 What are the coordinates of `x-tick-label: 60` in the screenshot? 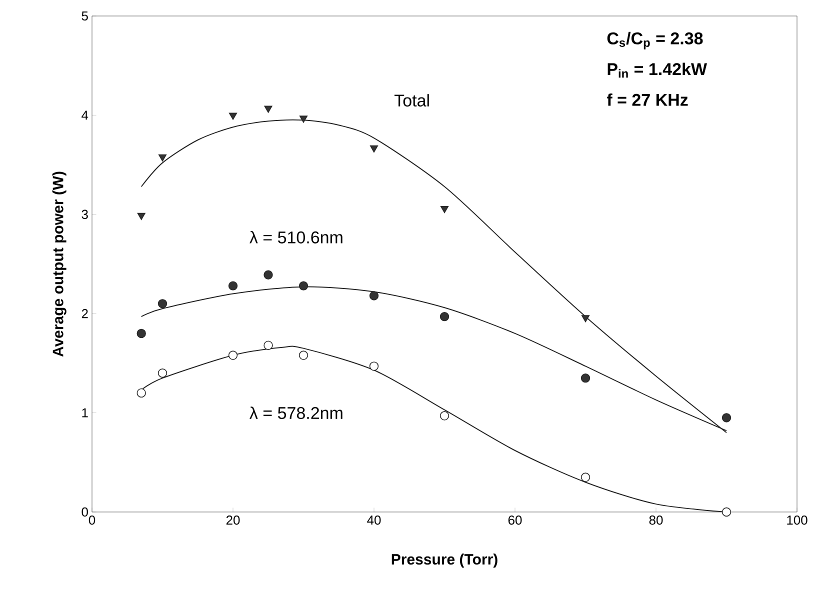 It's located at (515, 520).